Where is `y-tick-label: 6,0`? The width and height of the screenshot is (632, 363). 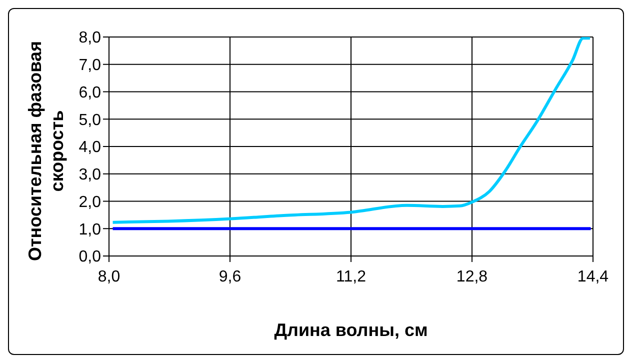 y-tick-label: 6,0 is located at coordinates (90, 93).